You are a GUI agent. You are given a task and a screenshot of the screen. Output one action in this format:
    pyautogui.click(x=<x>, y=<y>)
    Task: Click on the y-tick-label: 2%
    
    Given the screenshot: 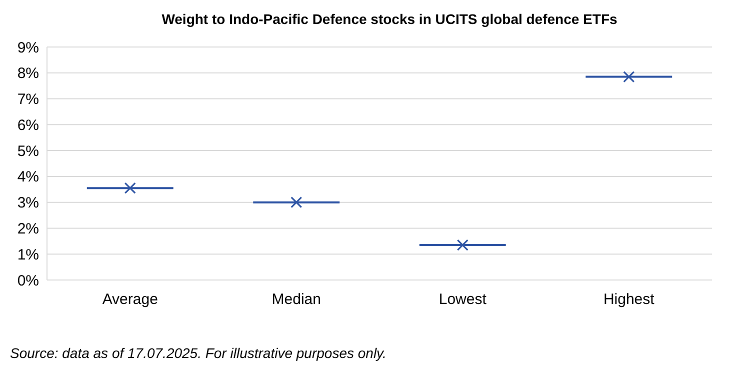 What is the action you would take?
    pyautogui.click(x=28, y=229)
    